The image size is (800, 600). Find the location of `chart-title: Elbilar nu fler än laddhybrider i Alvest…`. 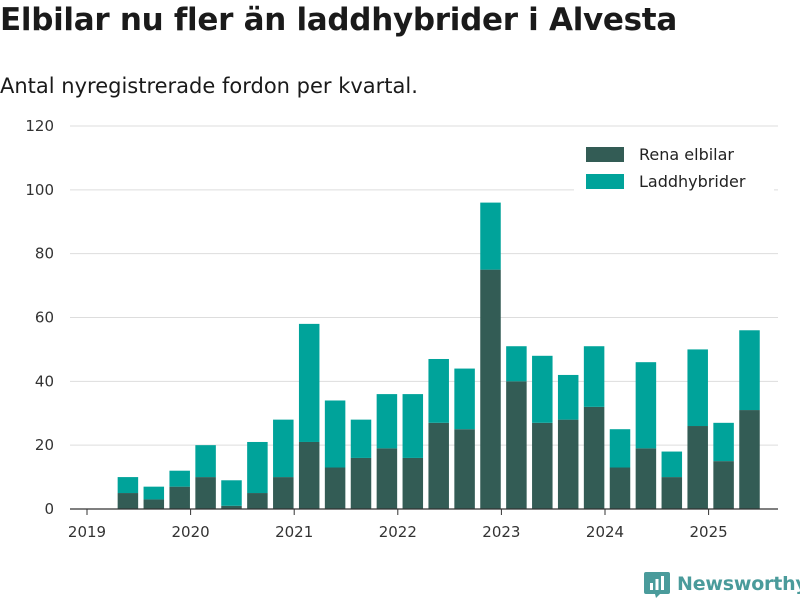

chart-title: Elbilar nu fler än laddhybrider i Alvest… is located at coordinates (338, 20).